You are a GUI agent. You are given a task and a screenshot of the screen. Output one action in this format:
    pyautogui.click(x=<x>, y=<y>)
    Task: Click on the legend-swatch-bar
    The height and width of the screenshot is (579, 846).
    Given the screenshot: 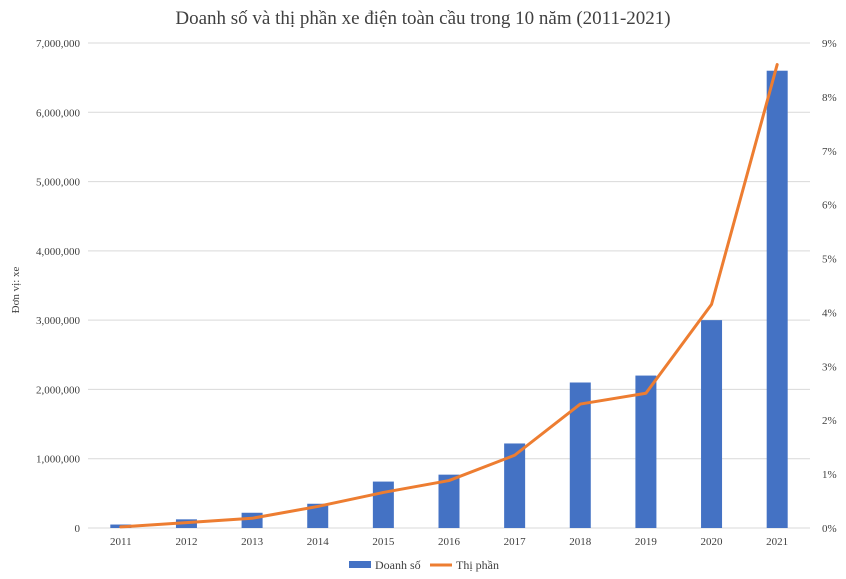 What is the action you would take?
    pyautogui.click(x=360, y=564)
    